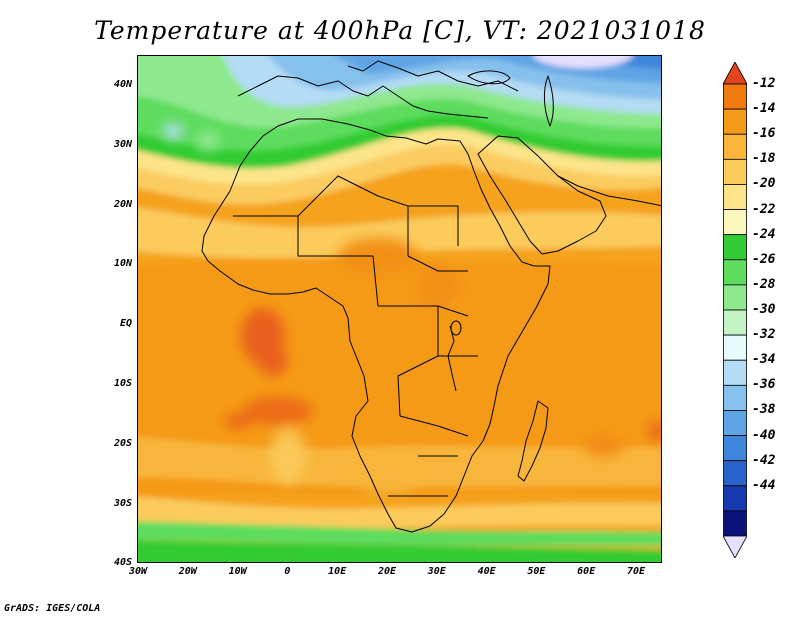 This screenshot has width=800, height=618. Describe the element at coordinates (122, 563) in the screenshot. I see `lat-label-40s: 40S` at that location.